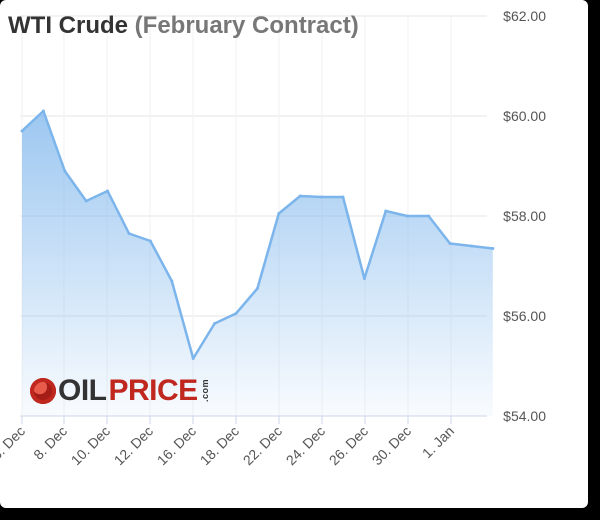 The height and width of the screenshot is (520, 600). I want to click on y-tick-label: $58.00, so click(524, 216).